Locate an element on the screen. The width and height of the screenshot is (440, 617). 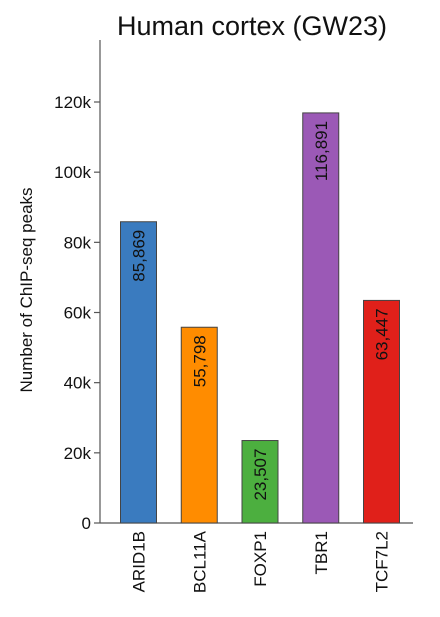
bar-tcf7l2 is located at coordinates (381, 411).